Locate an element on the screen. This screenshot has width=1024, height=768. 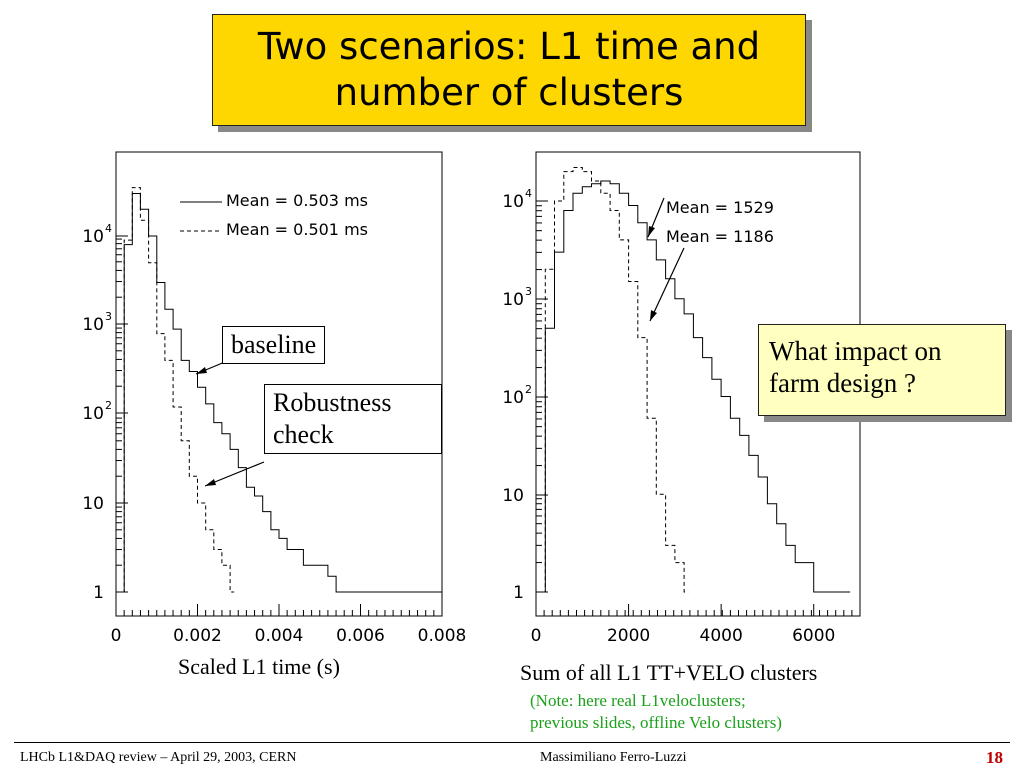
baseline-callout: baseline is located at coordinates (274, 345).